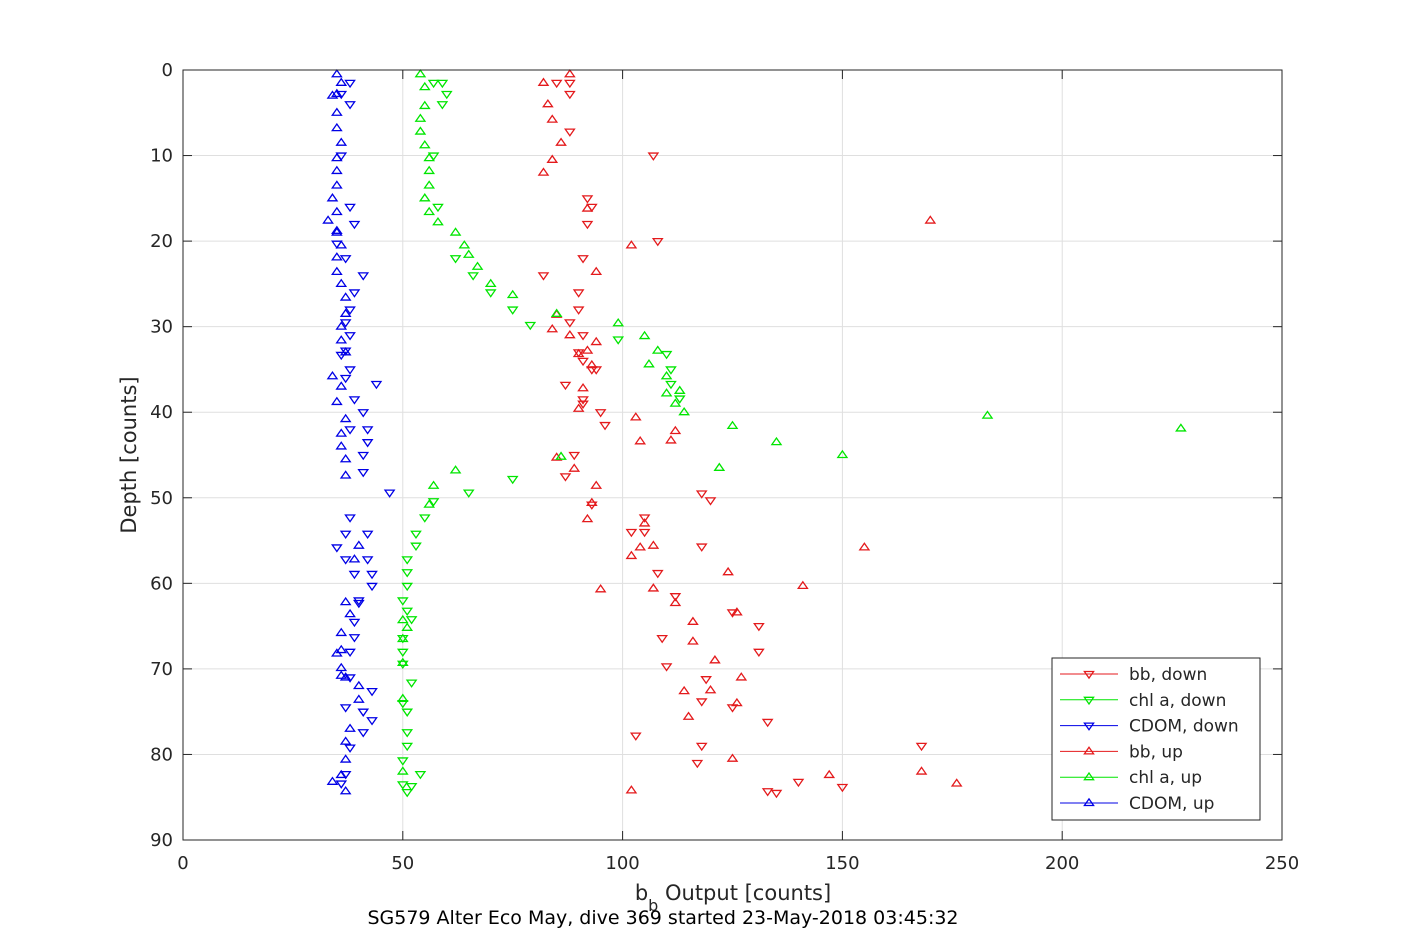 This screenshot has height=945, width=1417. Describe the element at coordinates (1171, 804) in the screenshot. I see `legend-label: CDOM, up` at that location.